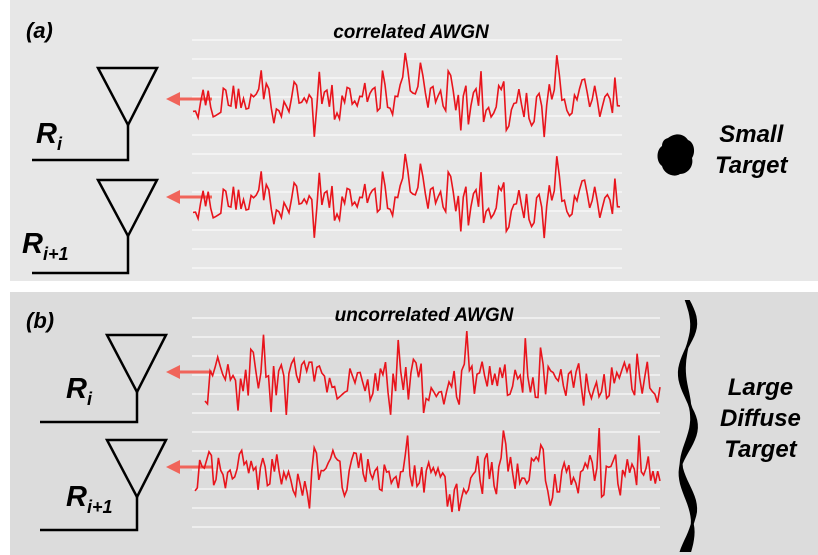 The height and width of the screenshot is (555, 818). Describe the element at coordinates (424, 315) in the screenshot. I see `panel-b-title: uncorrelated AWGN` at that location.